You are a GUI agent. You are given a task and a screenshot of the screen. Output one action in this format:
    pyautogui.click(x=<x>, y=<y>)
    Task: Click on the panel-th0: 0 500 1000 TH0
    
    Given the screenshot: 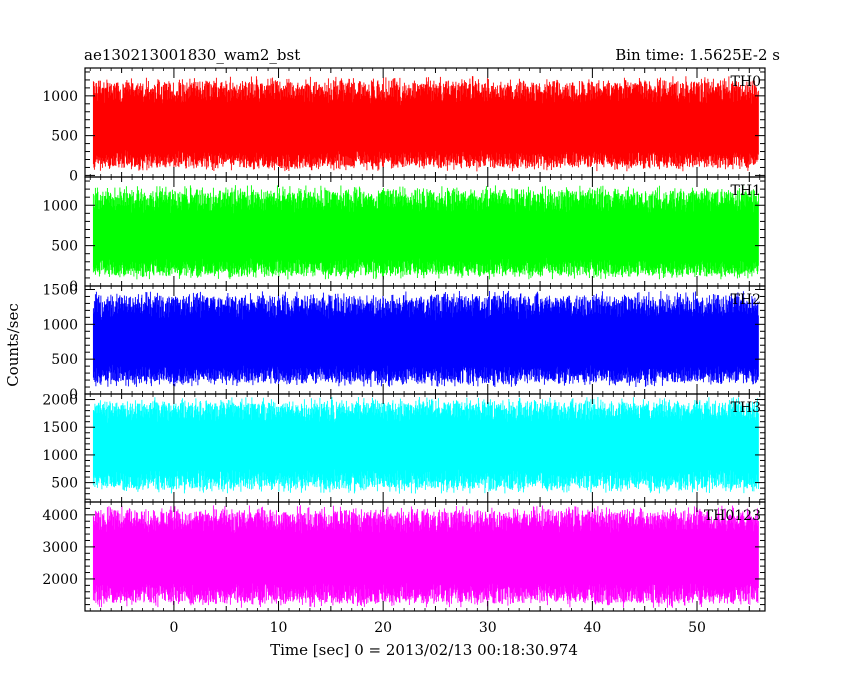 What is the action you would take?
    pyautogui.click(x=404, y=125)
    